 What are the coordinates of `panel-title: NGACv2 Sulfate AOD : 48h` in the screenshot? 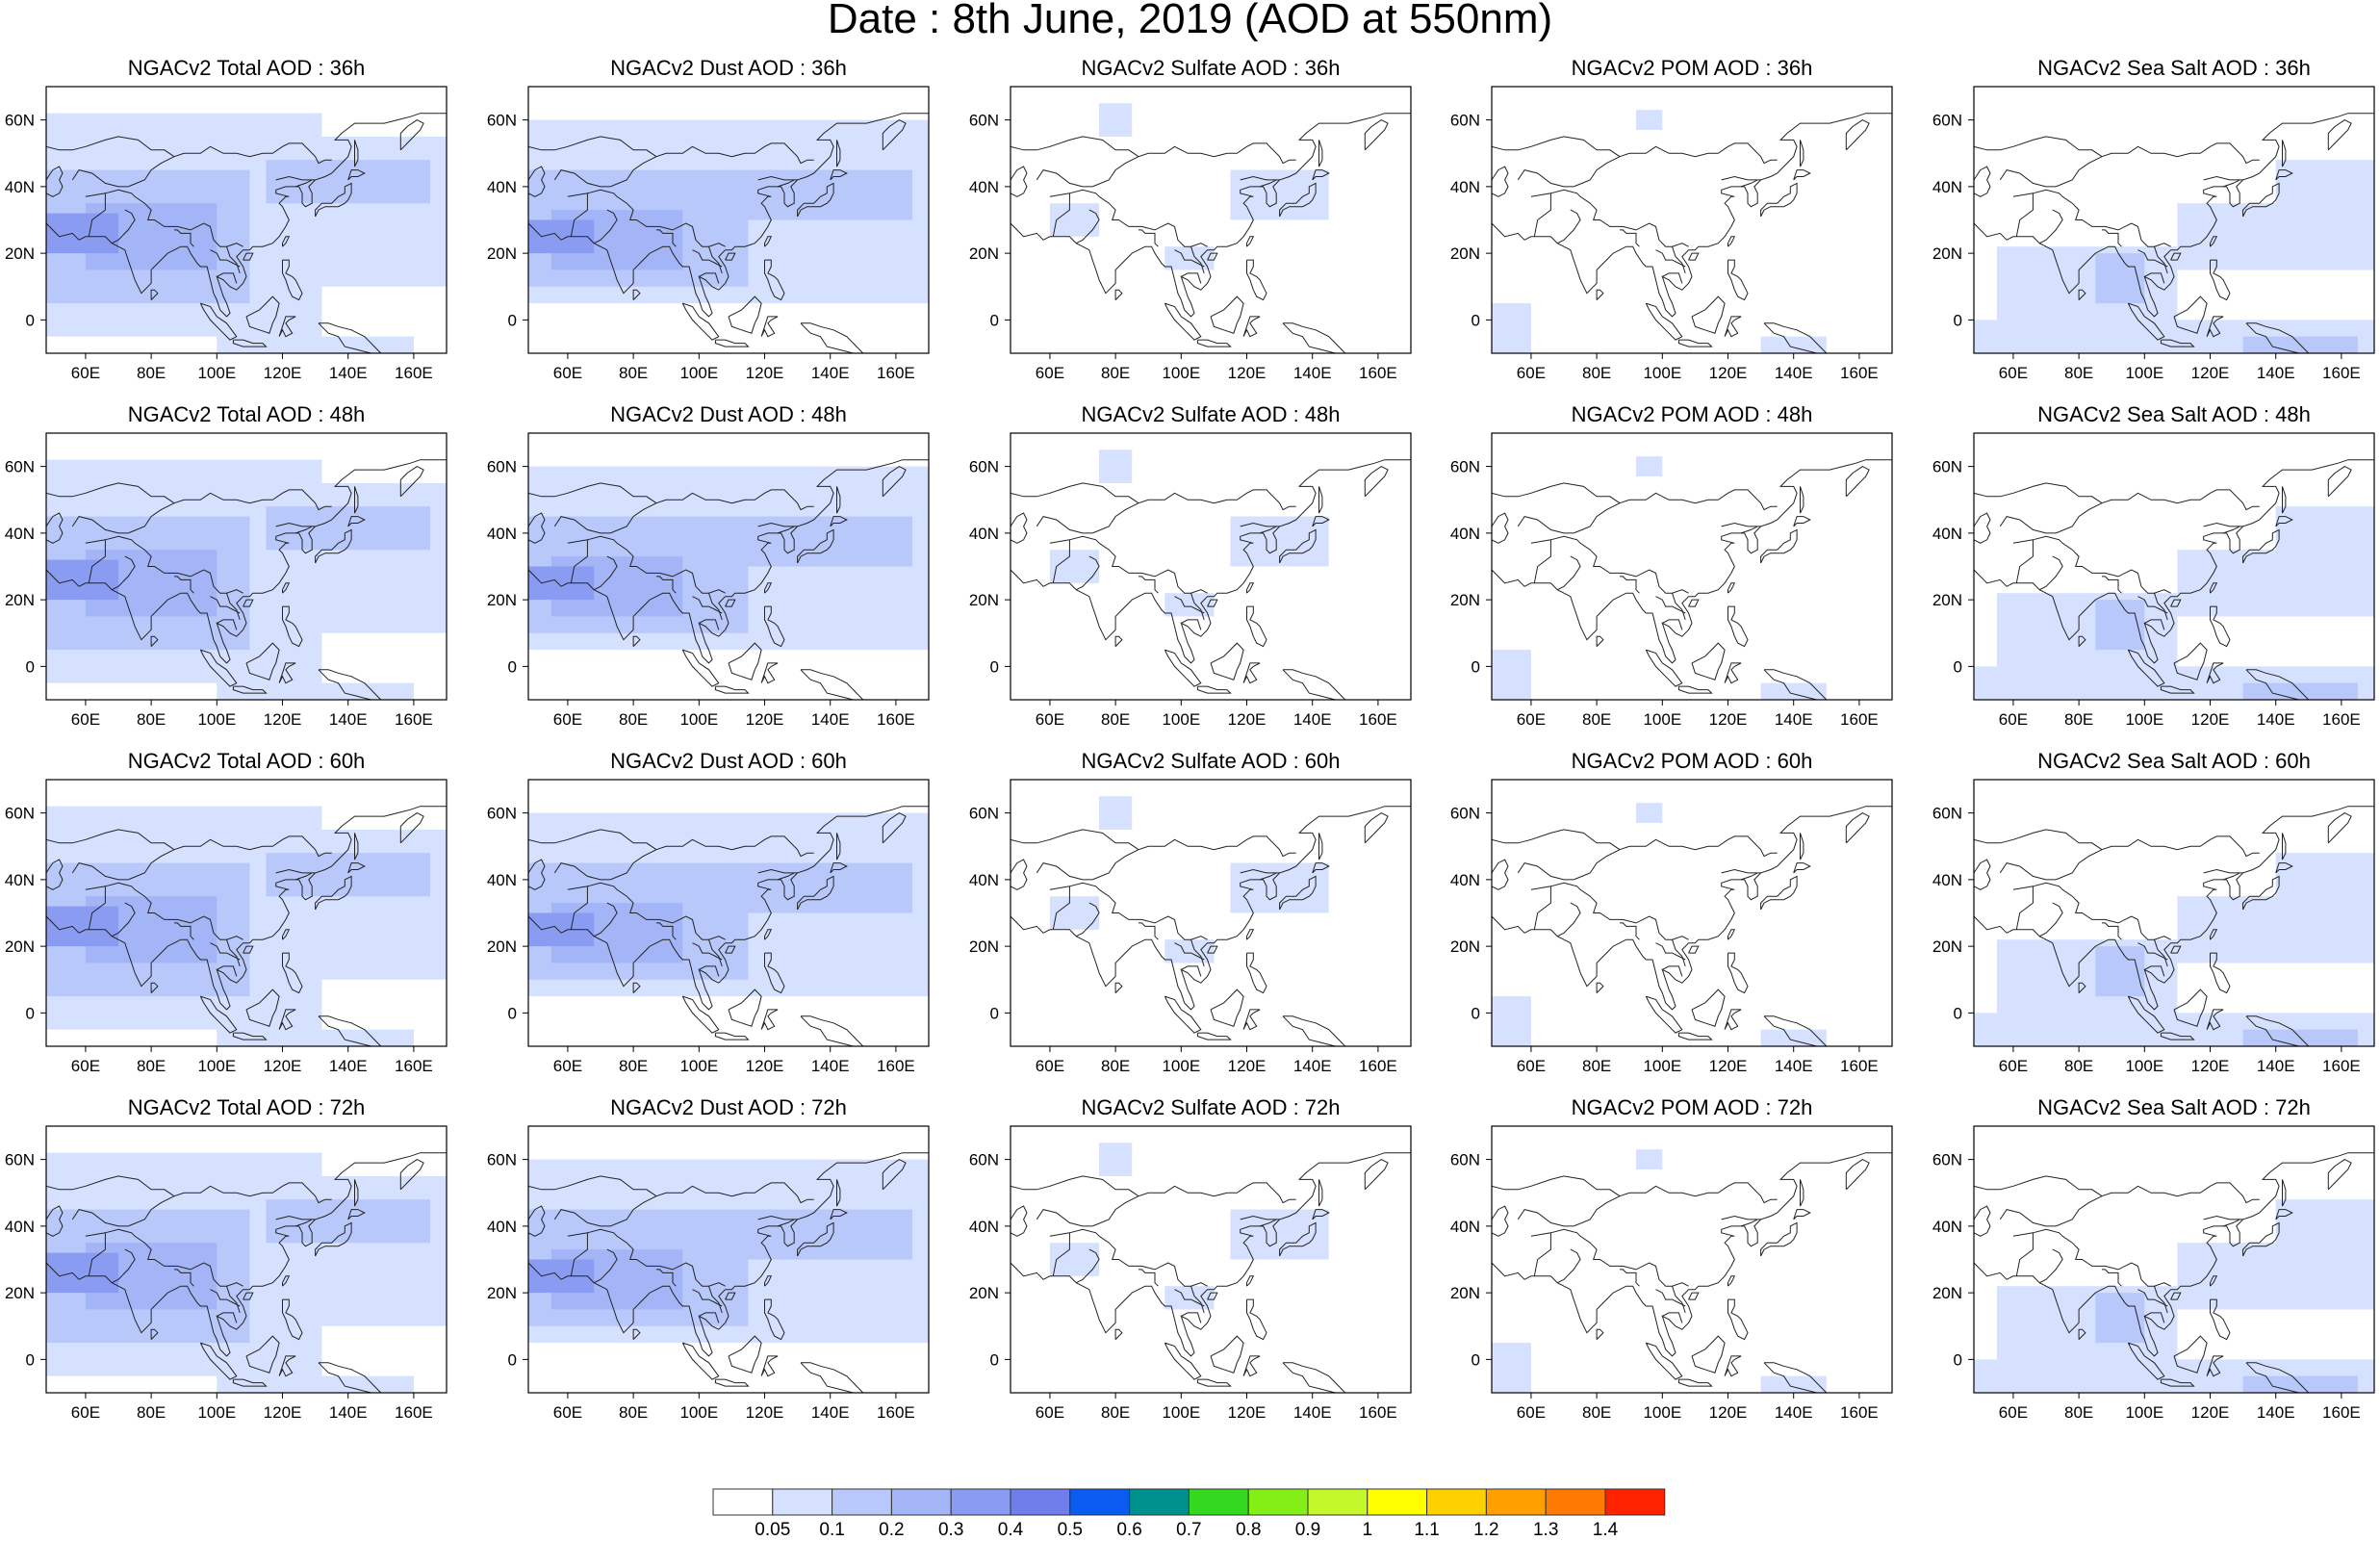 It's located at (1211, 414).